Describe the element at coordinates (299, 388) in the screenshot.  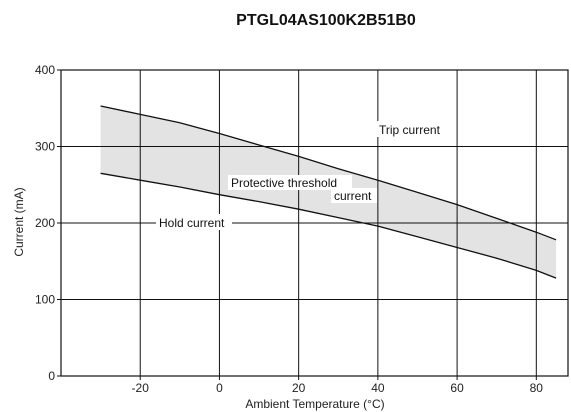
I see `x-tick-label: 20` at that location.